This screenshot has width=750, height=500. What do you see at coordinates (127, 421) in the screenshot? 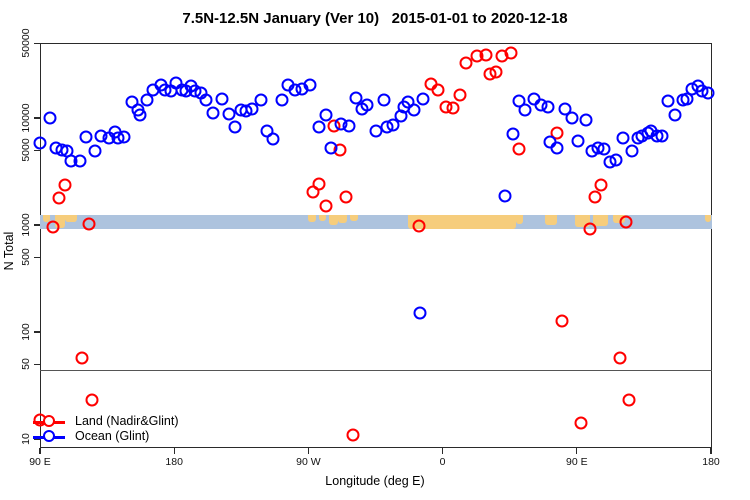
I see `legend-label: Land (Nadir&Glint)` at bounding box center [127, 421].